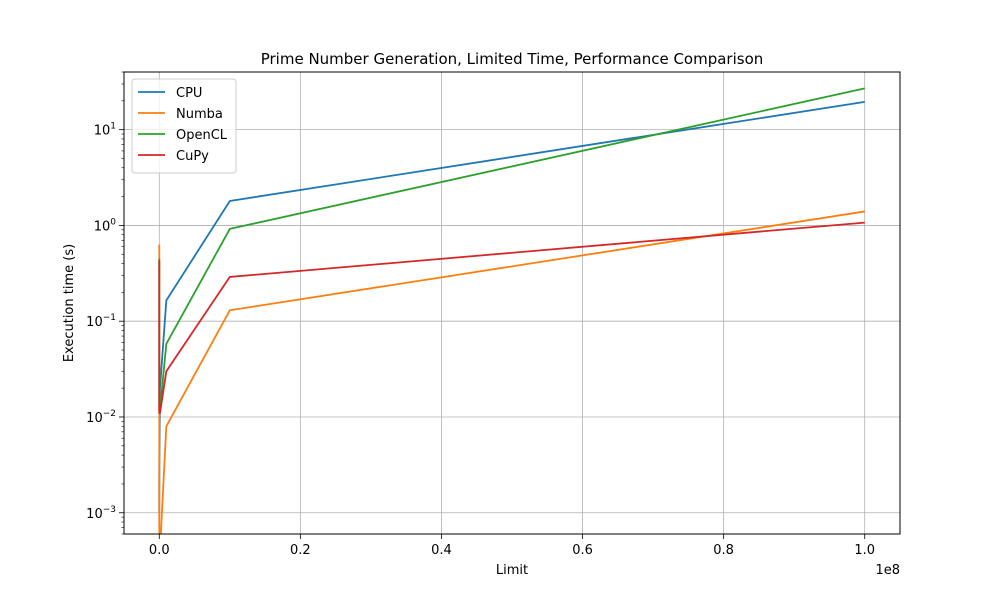  I want to click on x-tick-label: 0.2, so click(300, 550).